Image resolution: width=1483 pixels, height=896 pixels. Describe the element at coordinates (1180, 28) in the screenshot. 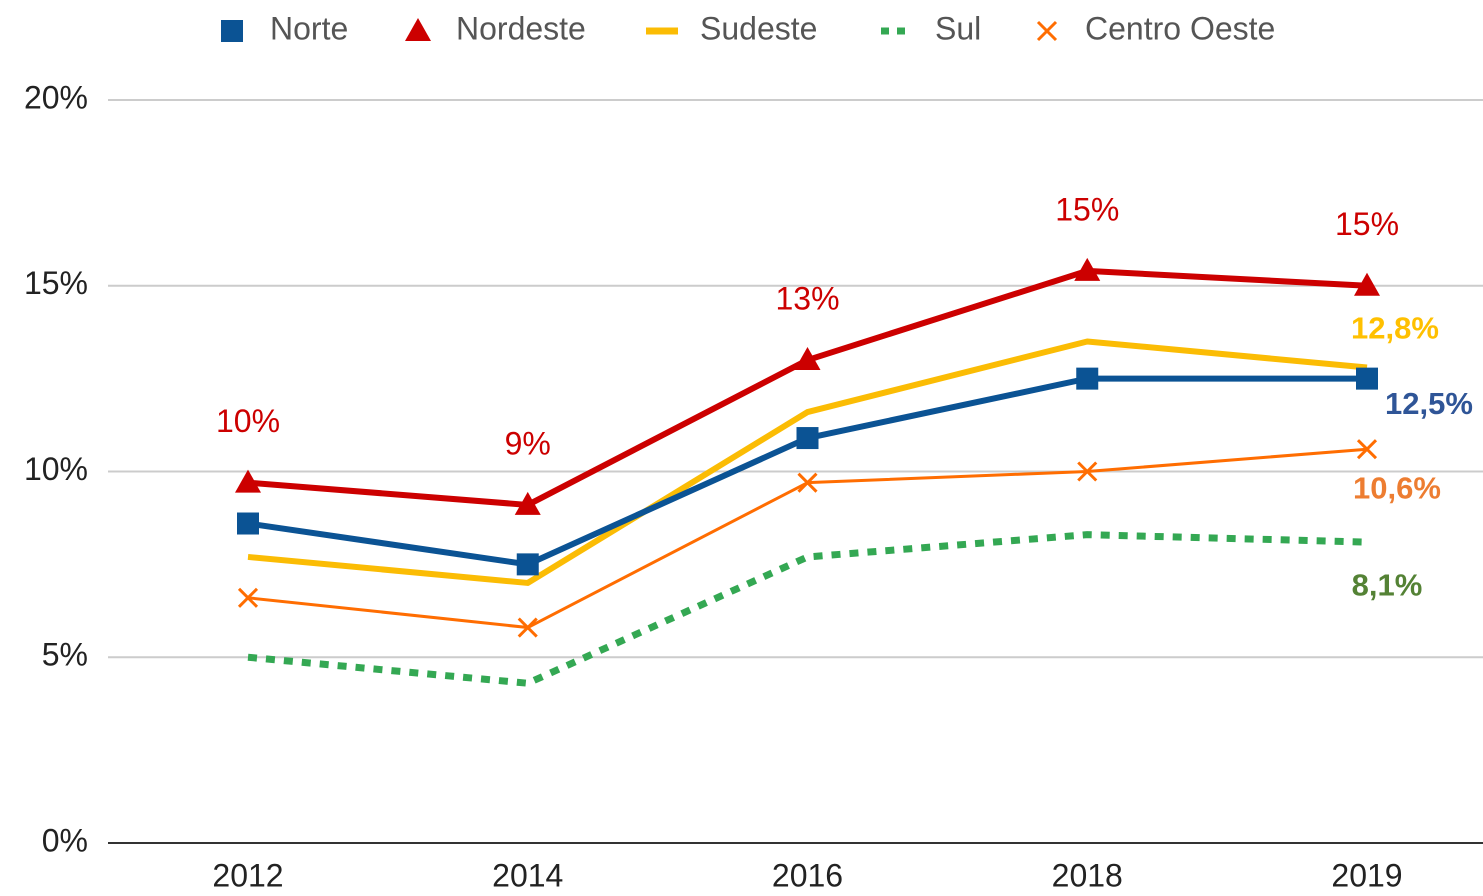

I see `legend-label: Centro Oeste` at that location.